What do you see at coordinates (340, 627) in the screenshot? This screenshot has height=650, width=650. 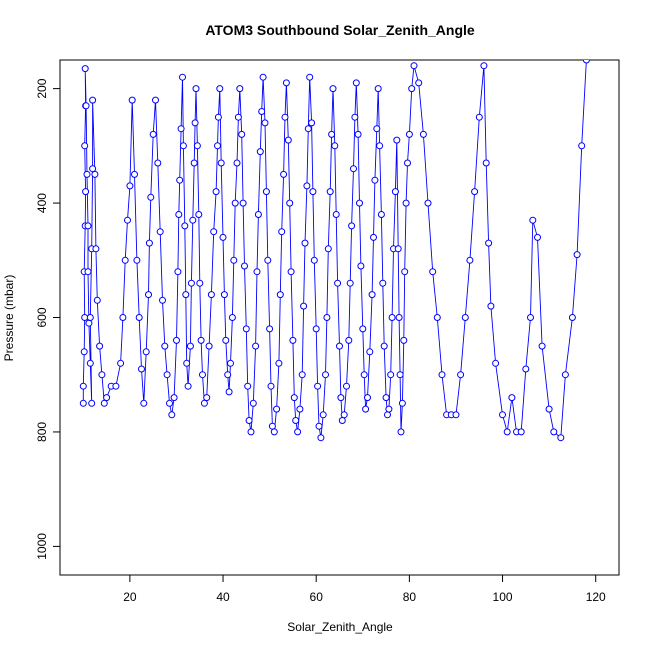 I see `x-axis-label: Solar_Zenith_Angle` at bounding box center [340, 627].